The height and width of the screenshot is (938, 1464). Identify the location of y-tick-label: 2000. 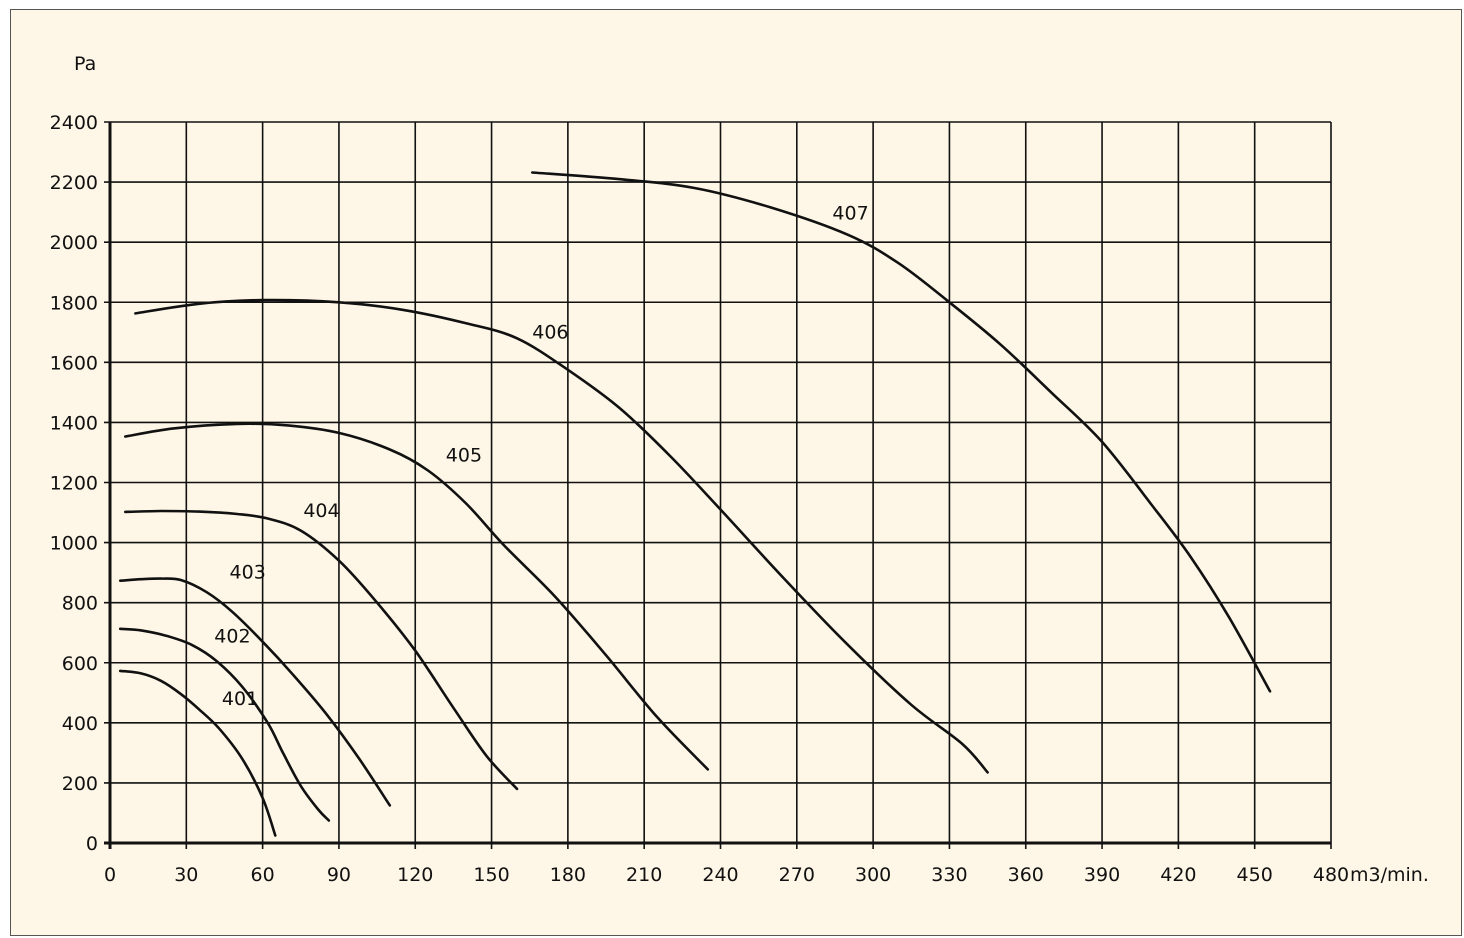
(74, 243).